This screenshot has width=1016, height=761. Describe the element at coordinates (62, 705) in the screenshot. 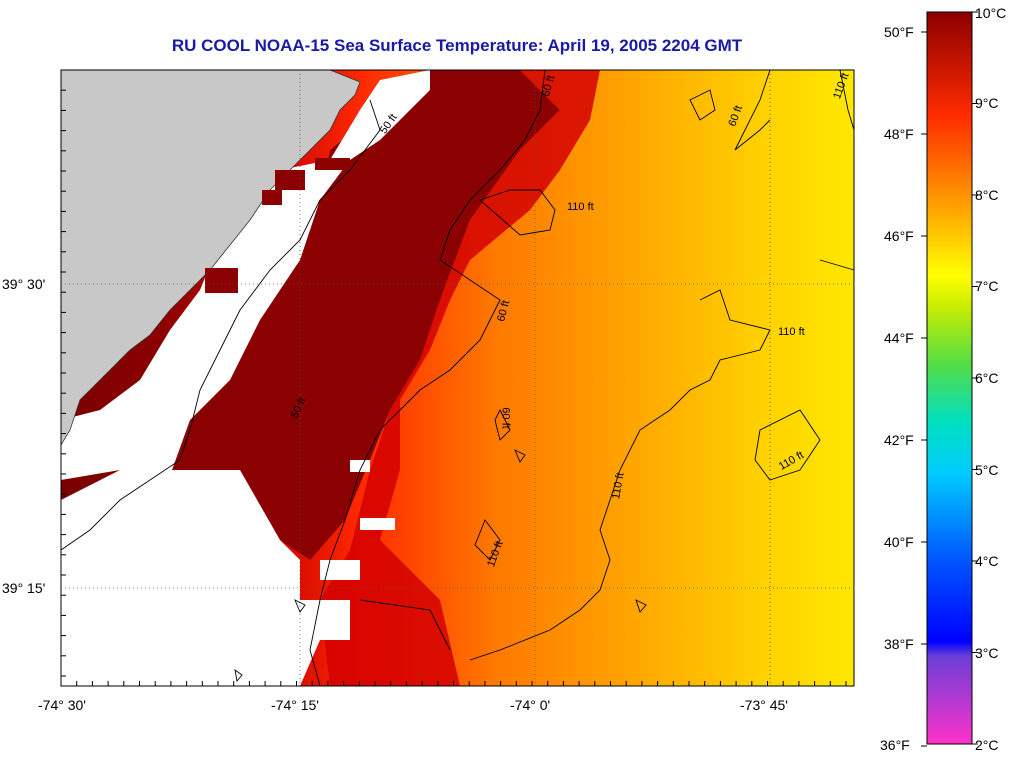

I see `x-tick-label-1: -74° 30'` at that location.